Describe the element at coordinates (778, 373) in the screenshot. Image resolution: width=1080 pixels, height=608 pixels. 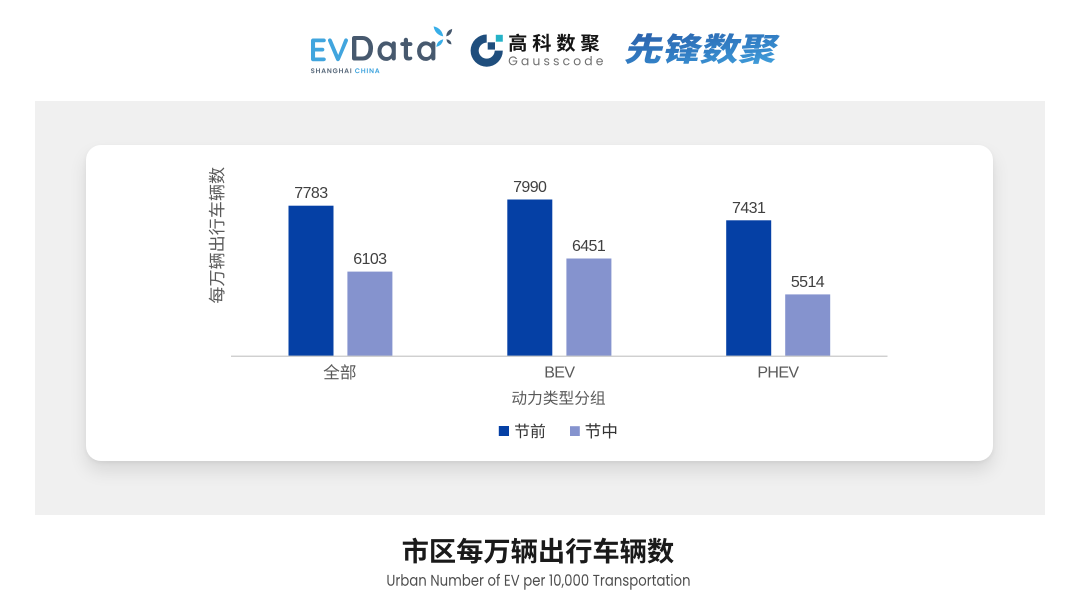
I see `svg-text: PHEV` at that location.